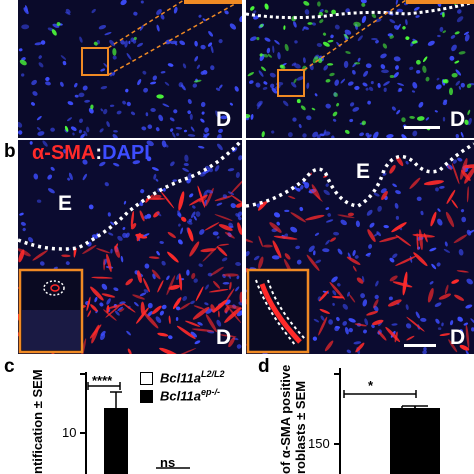 Image resolution: width=474 pixels, height=474 pixels. Describe the element at coordinates (264, 366) in the screenshot. I see `panel-label-d: d` at that location.